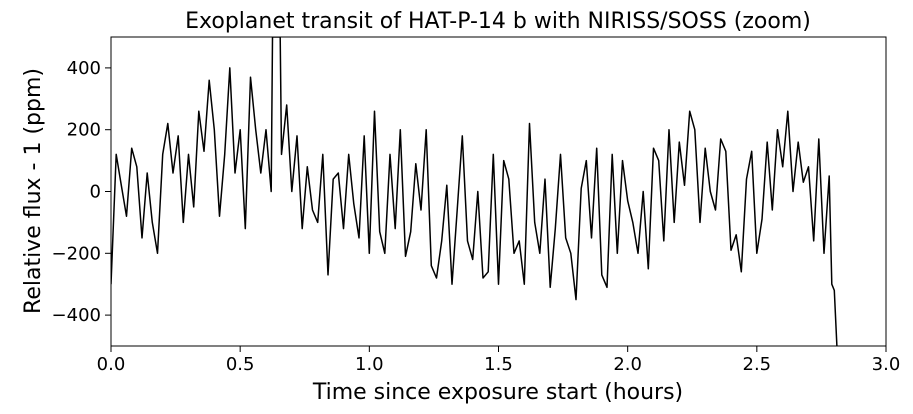 The height and width of the screenshot is (414, 913). Describe the element at coordinates (498, 364) in the screenshot. I see `x-tick-label: 1.5` at that location.